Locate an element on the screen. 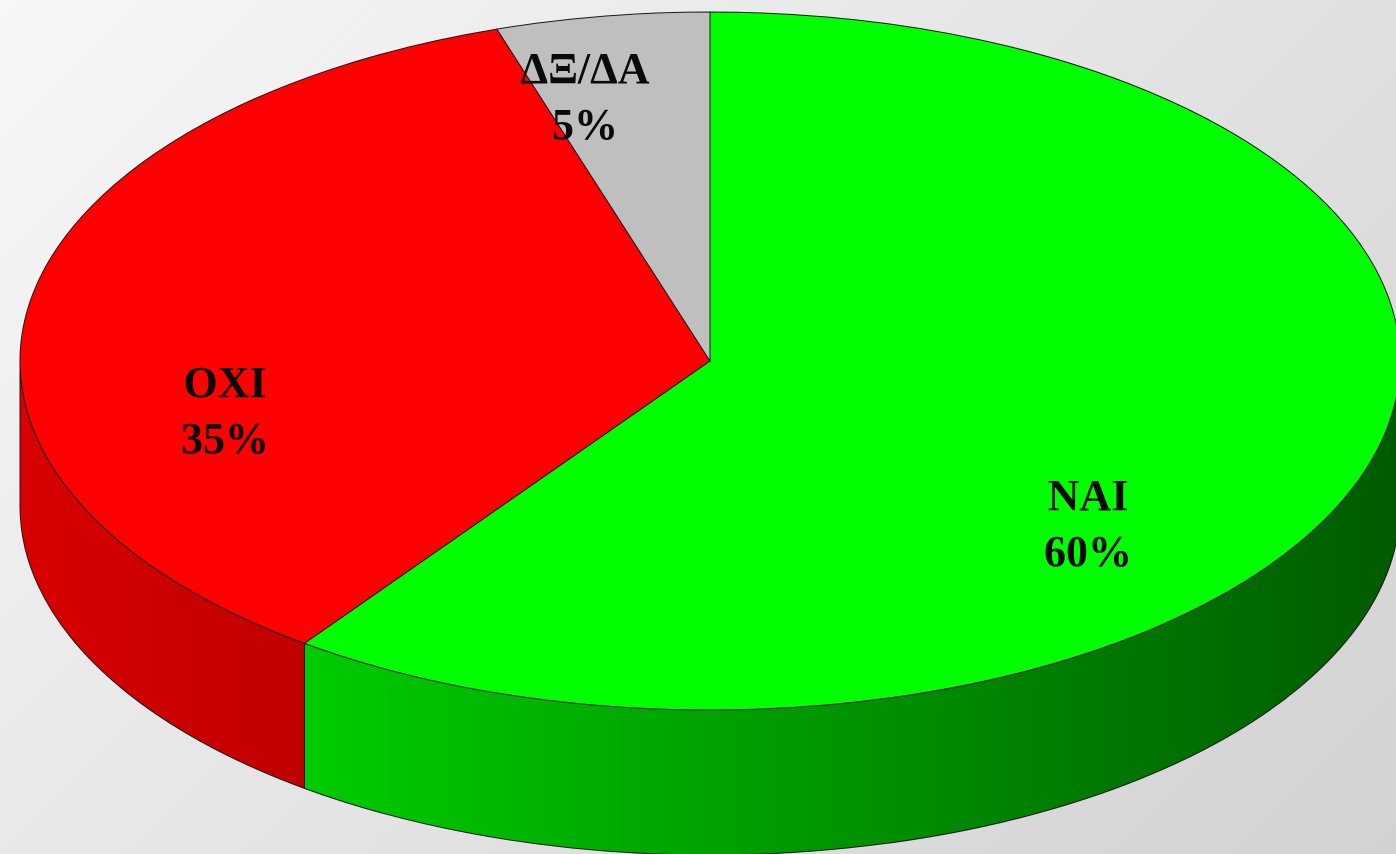 The image size is (1396, 854). slice-label-slice-2: ΔΞ/ΔΑ is located at coordinates (585, 68).